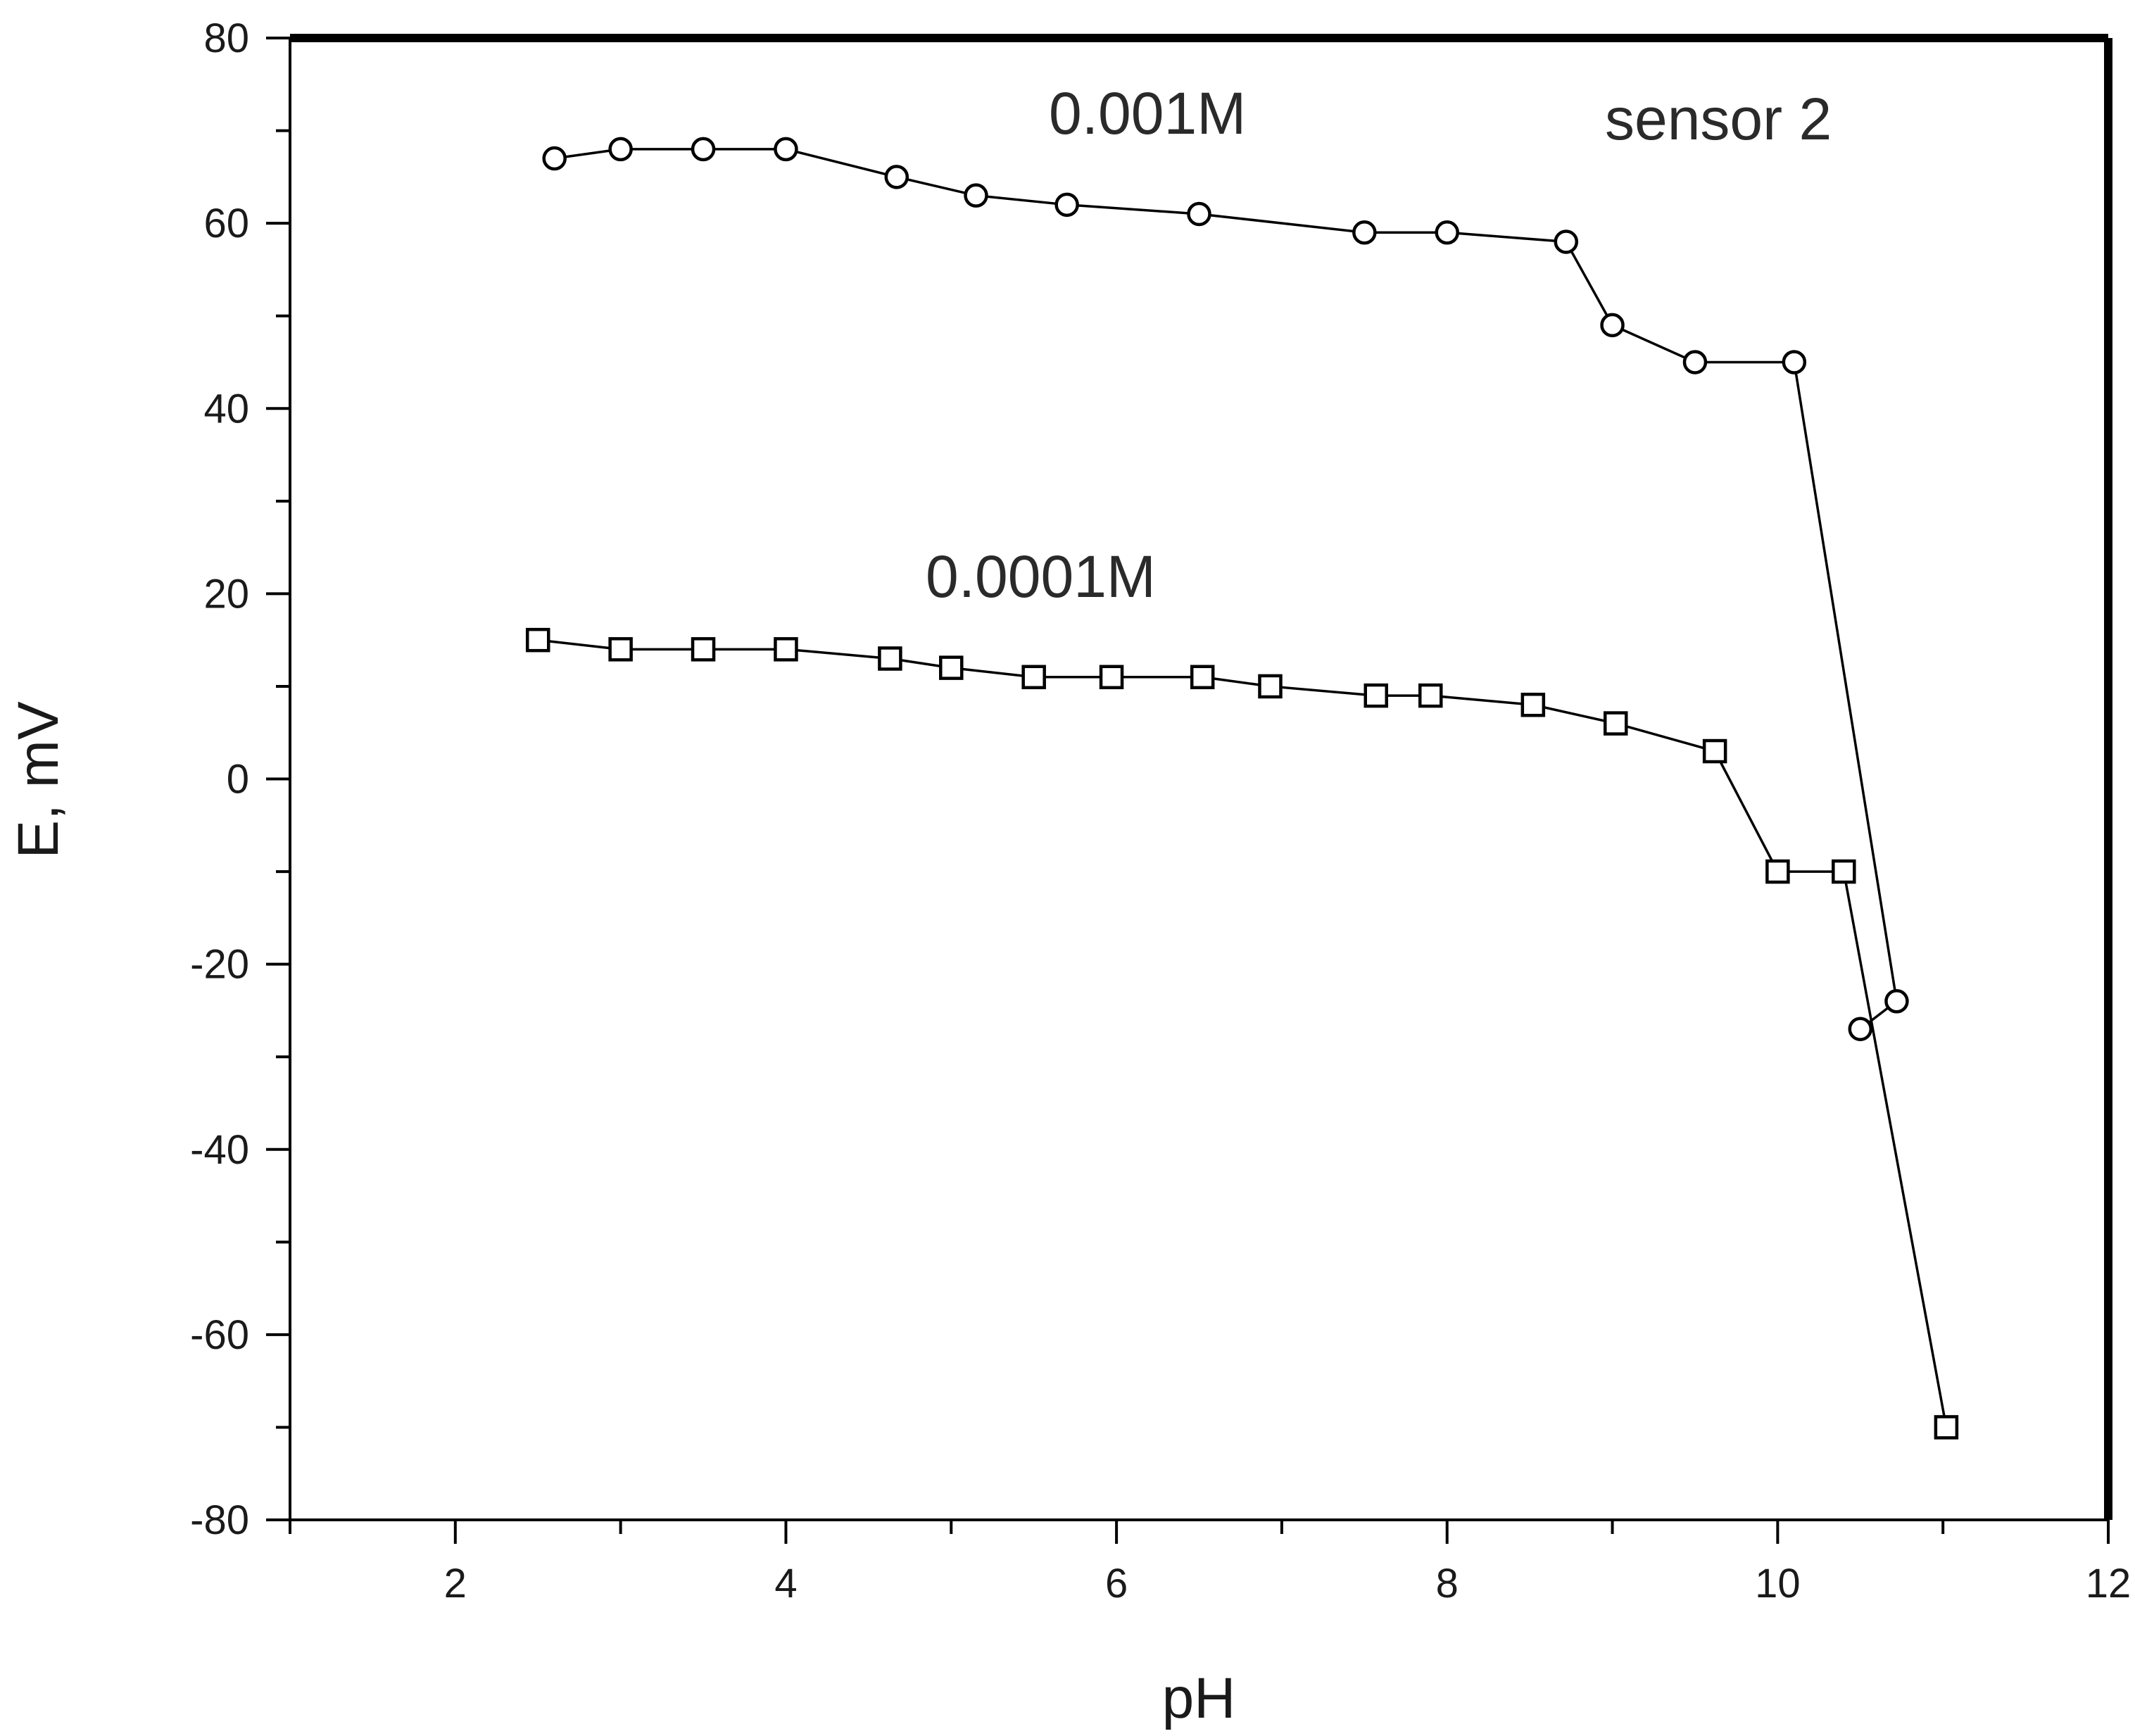  Describe the element at coordinates (226, 38) in the screenshot. I see `y-tick-label: 80` at that location.